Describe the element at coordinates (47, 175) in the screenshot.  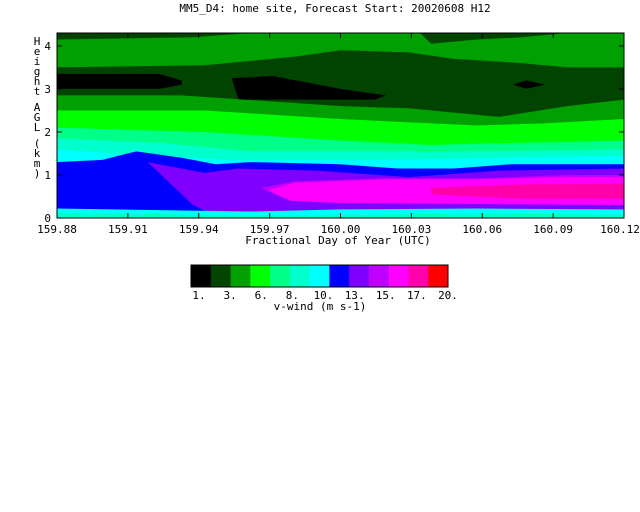
I see `y-tick-label: 1` at that location.